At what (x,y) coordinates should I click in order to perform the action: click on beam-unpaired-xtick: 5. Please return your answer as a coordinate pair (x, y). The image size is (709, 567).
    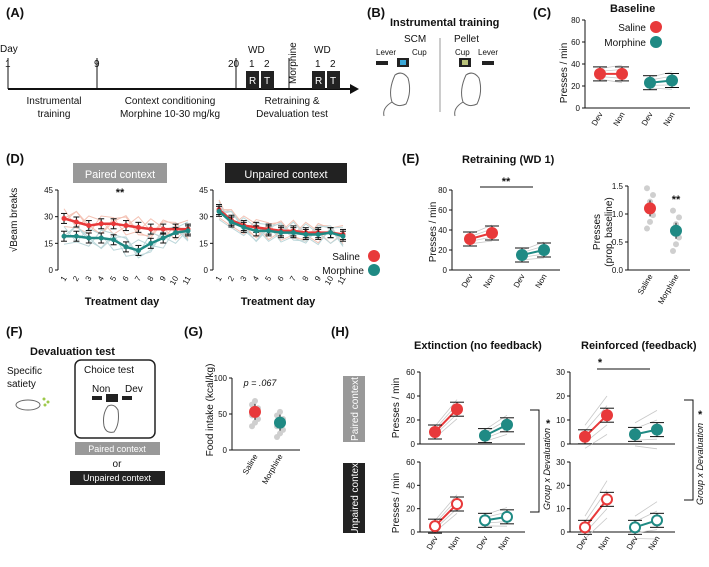
    Looking at the image, I should click on (268, 278).